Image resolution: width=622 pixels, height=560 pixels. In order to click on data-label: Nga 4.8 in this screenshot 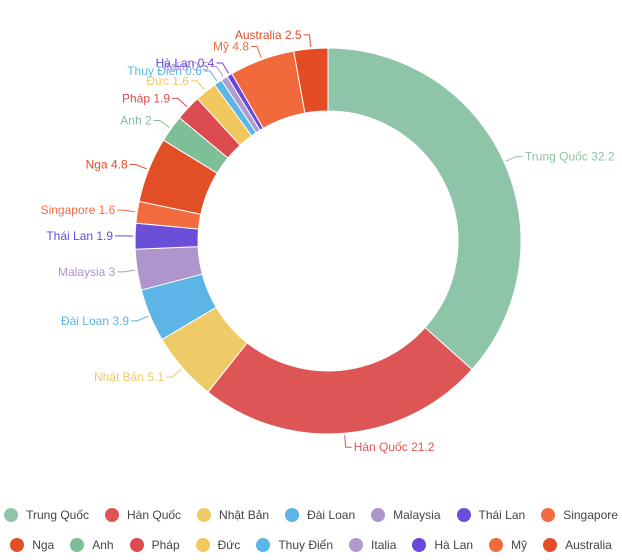, I will do `click(107, 165)`.